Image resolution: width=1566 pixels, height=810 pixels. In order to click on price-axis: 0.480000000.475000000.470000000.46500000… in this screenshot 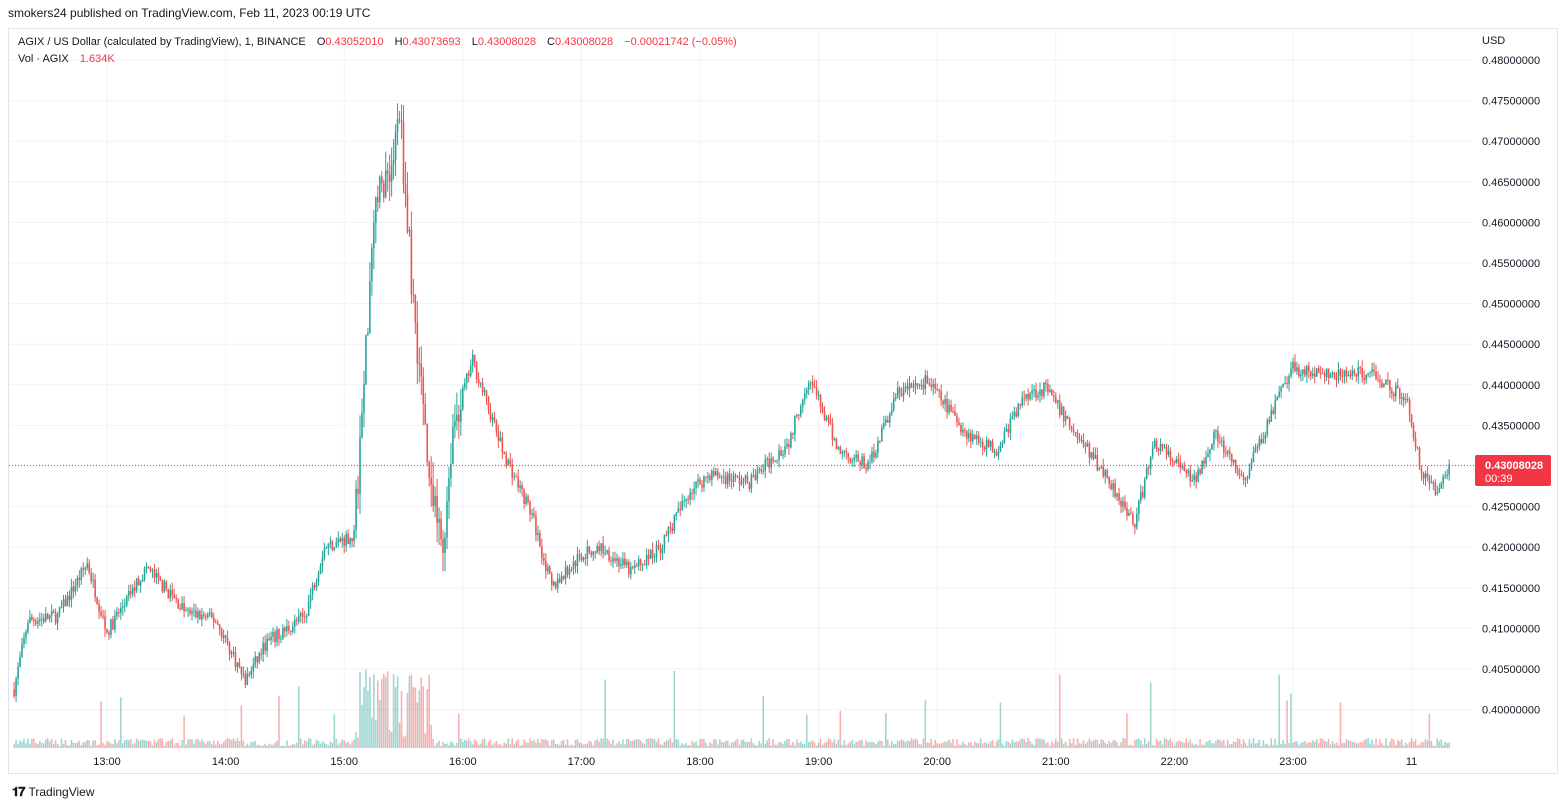, I will do `click(1511, 386)`.